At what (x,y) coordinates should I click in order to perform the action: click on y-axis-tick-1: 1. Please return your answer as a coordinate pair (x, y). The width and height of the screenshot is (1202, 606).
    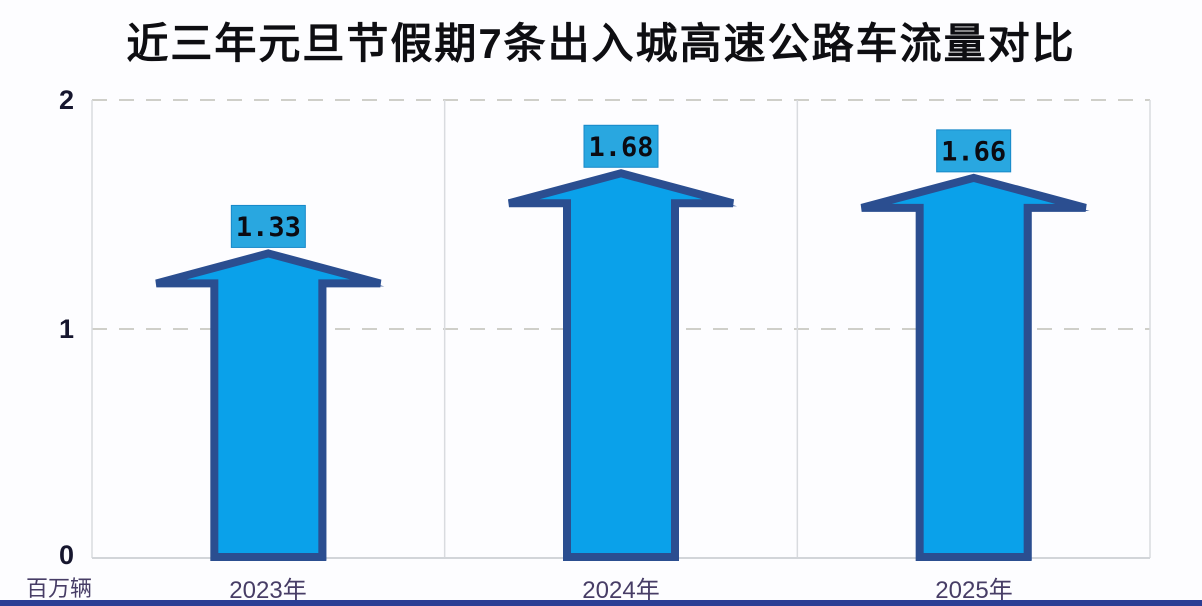
    Looking at the image, I should click on (66, 329).